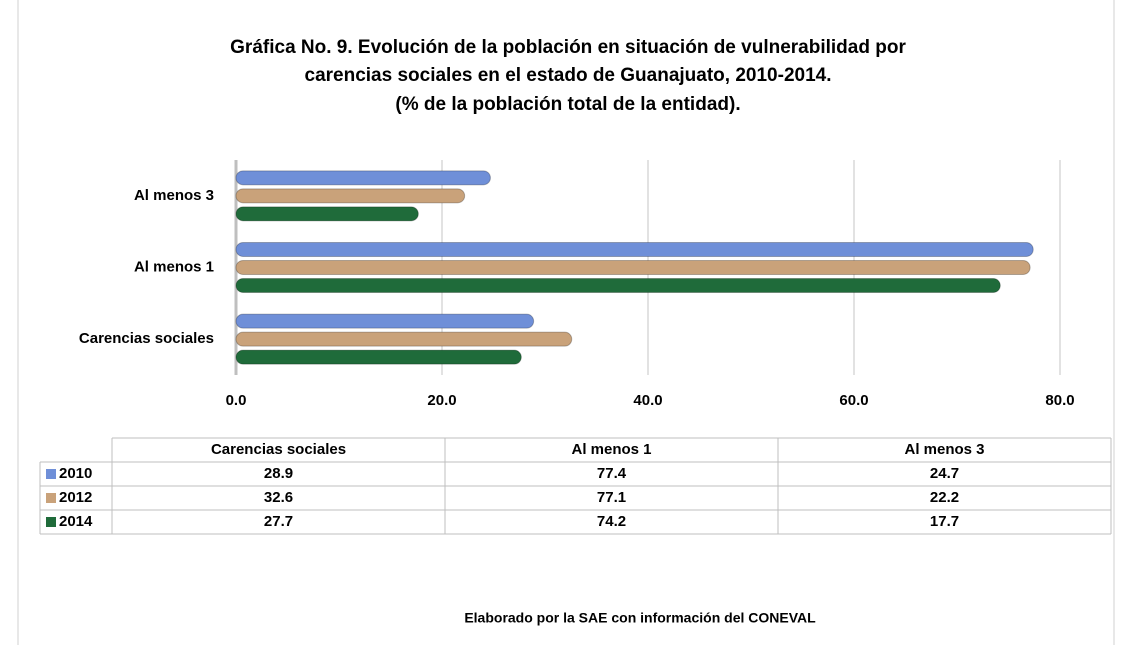 Image resolution: width=1132 pixels, height=645 pixels. I want to click on table-header: Al menos 1, so click(611, 449).